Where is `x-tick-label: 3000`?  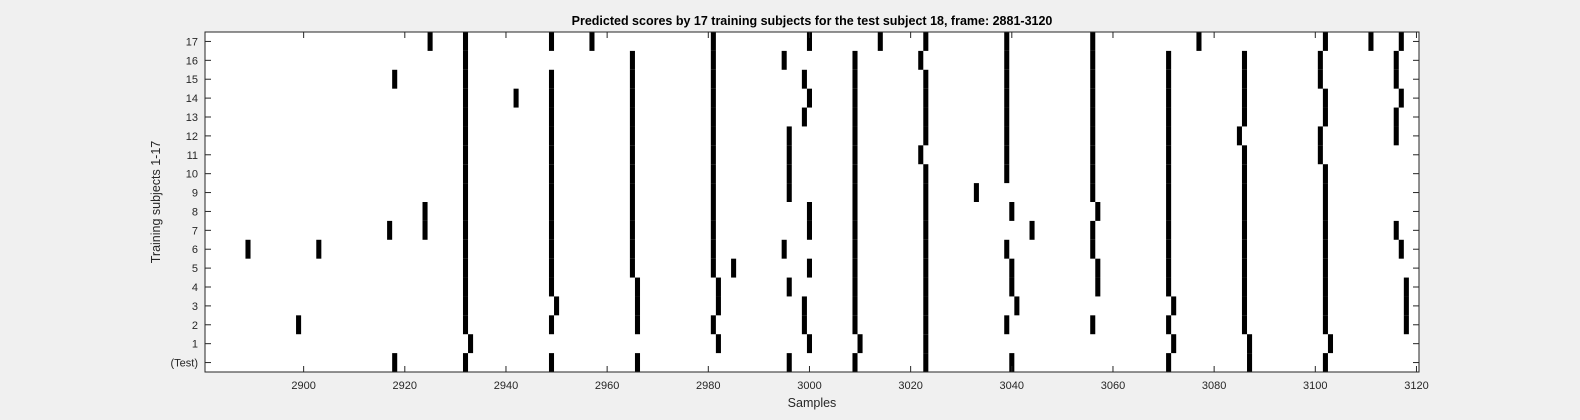 x-tick-label: 3000 is located at coordinates (809, 386).